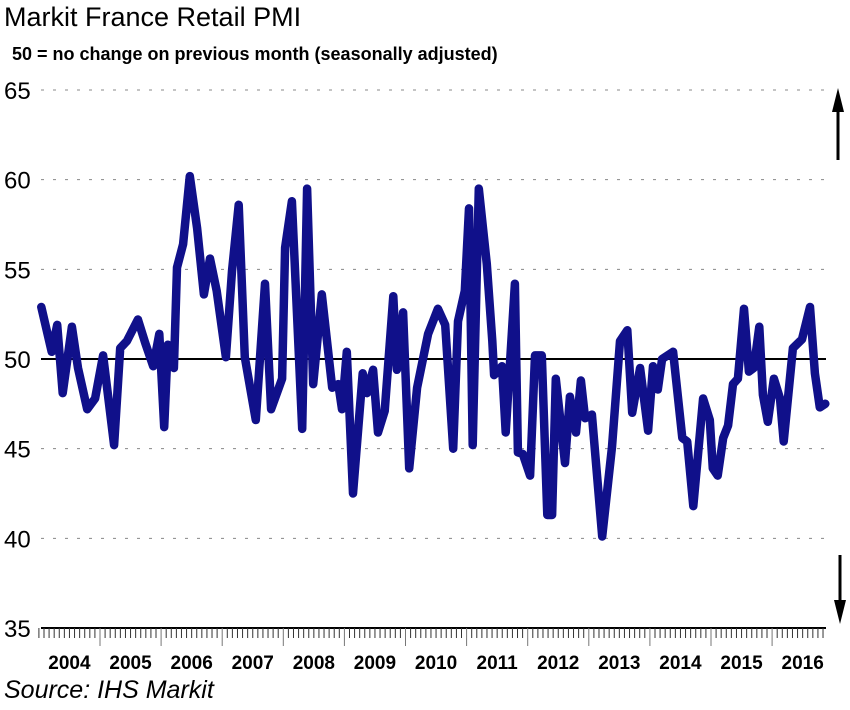 This screenshot has height=710, width=850. I want to click on x-tick-label: 2006, so click(192, 663).